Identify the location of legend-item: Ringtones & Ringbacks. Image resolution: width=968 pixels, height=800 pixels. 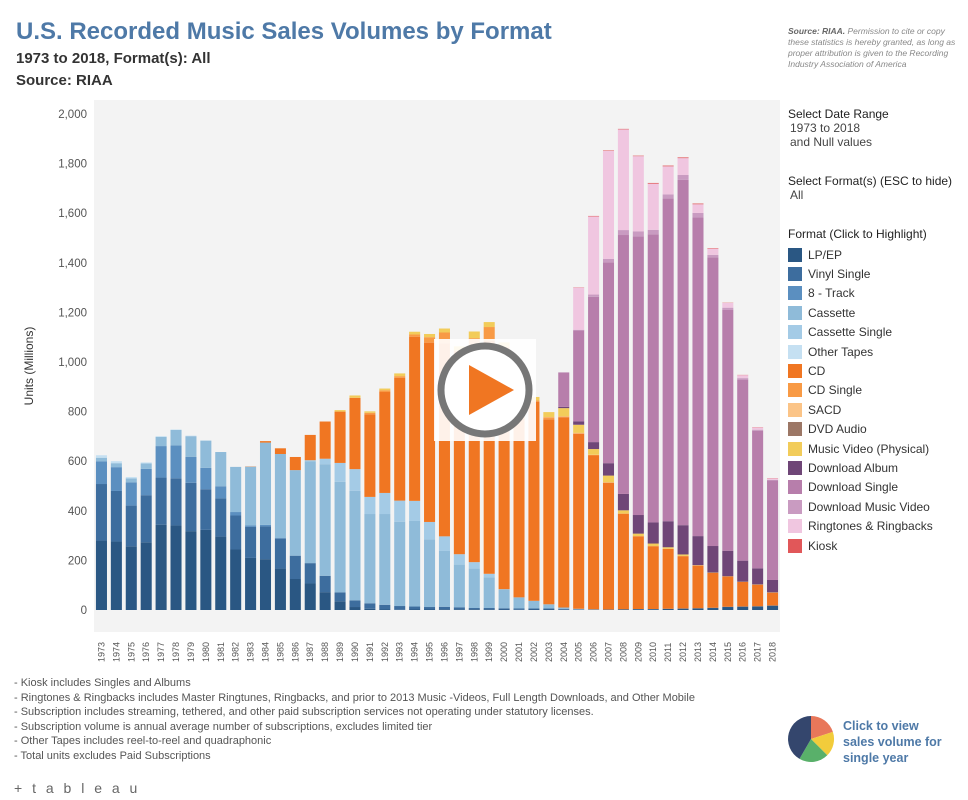
(860, 525).